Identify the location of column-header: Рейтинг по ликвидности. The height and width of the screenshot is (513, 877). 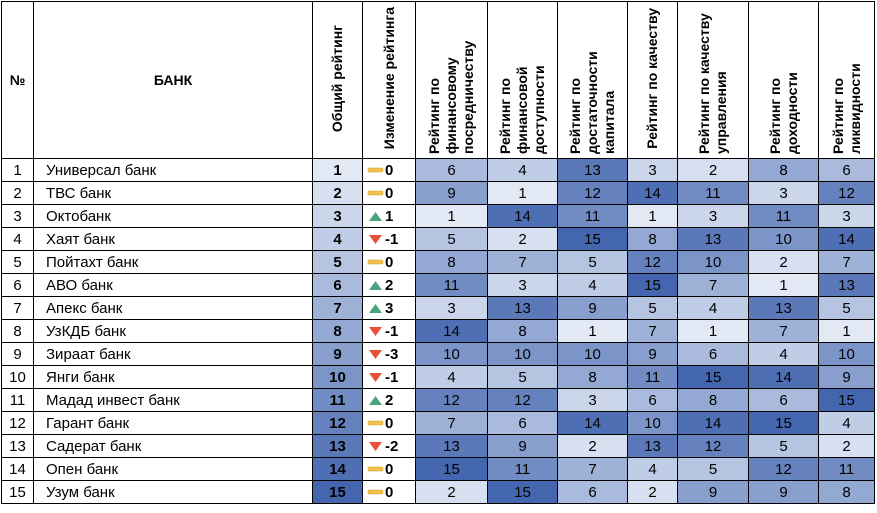
(846, 80).